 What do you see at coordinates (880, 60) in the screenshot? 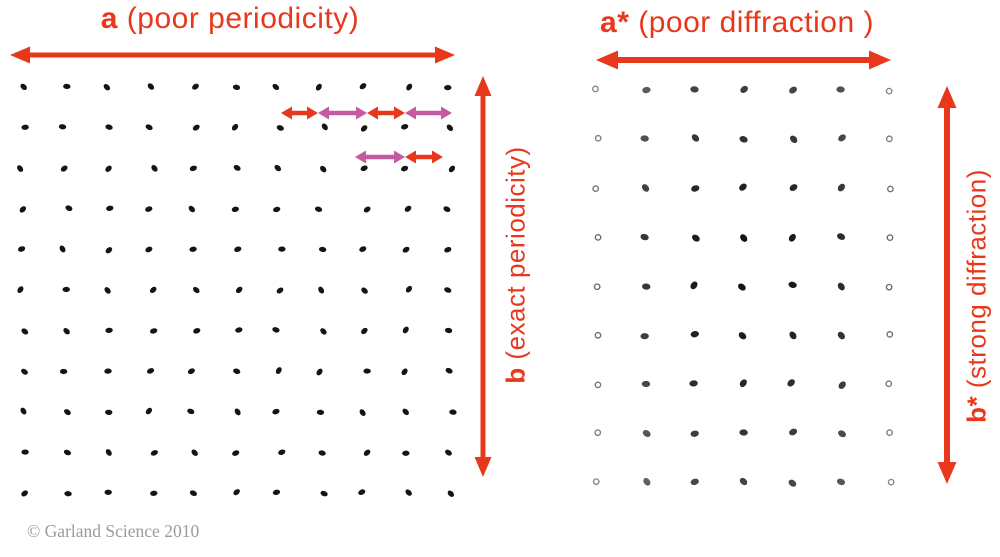
I see `a-star-axis-arrow-part` at bounding box center [880, 60].